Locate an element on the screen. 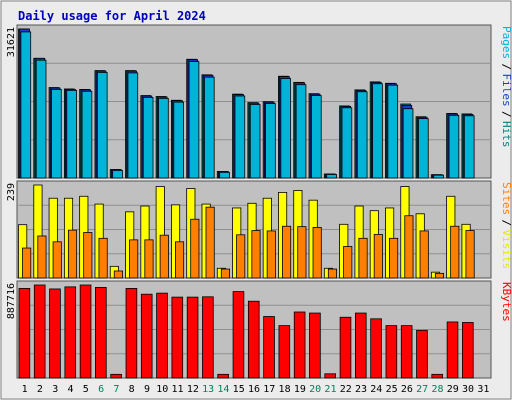 Image resolution: width=512 pixels, height=400 pixels. x-tick-day-16: 16 is located at coordinates (254, 389).